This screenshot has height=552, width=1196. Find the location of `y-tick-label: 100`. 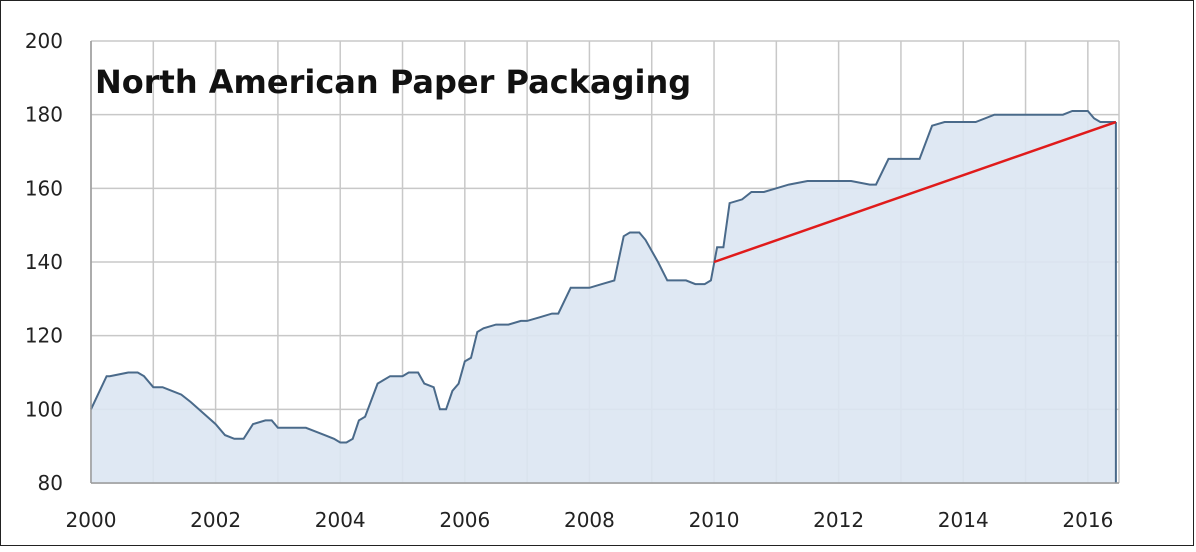

y-tick-label: 100 is located at coordinates (44, 409).